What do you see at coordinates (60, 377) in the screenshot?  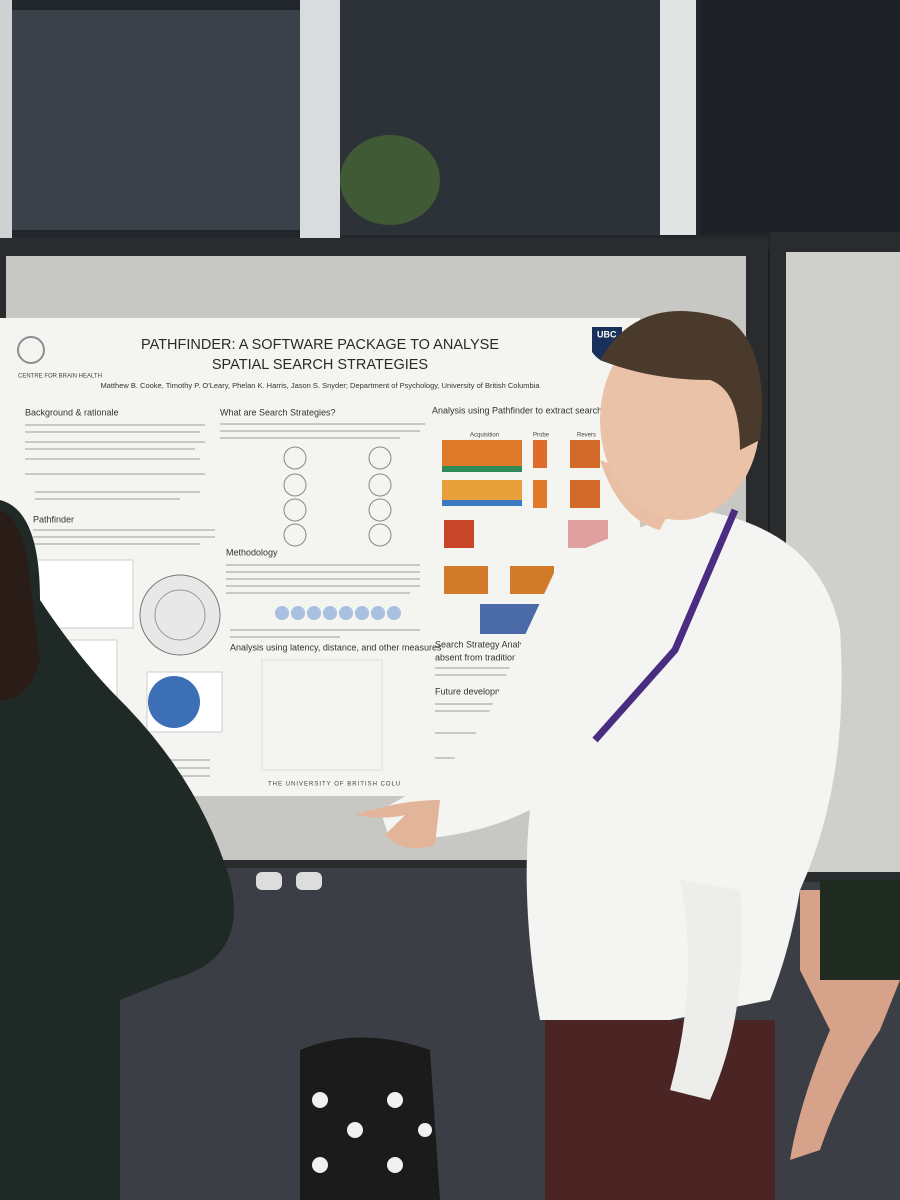 I see `logo-text: CENTRE FOR BRAIN HEALTH` at bounding box center [60, 377].